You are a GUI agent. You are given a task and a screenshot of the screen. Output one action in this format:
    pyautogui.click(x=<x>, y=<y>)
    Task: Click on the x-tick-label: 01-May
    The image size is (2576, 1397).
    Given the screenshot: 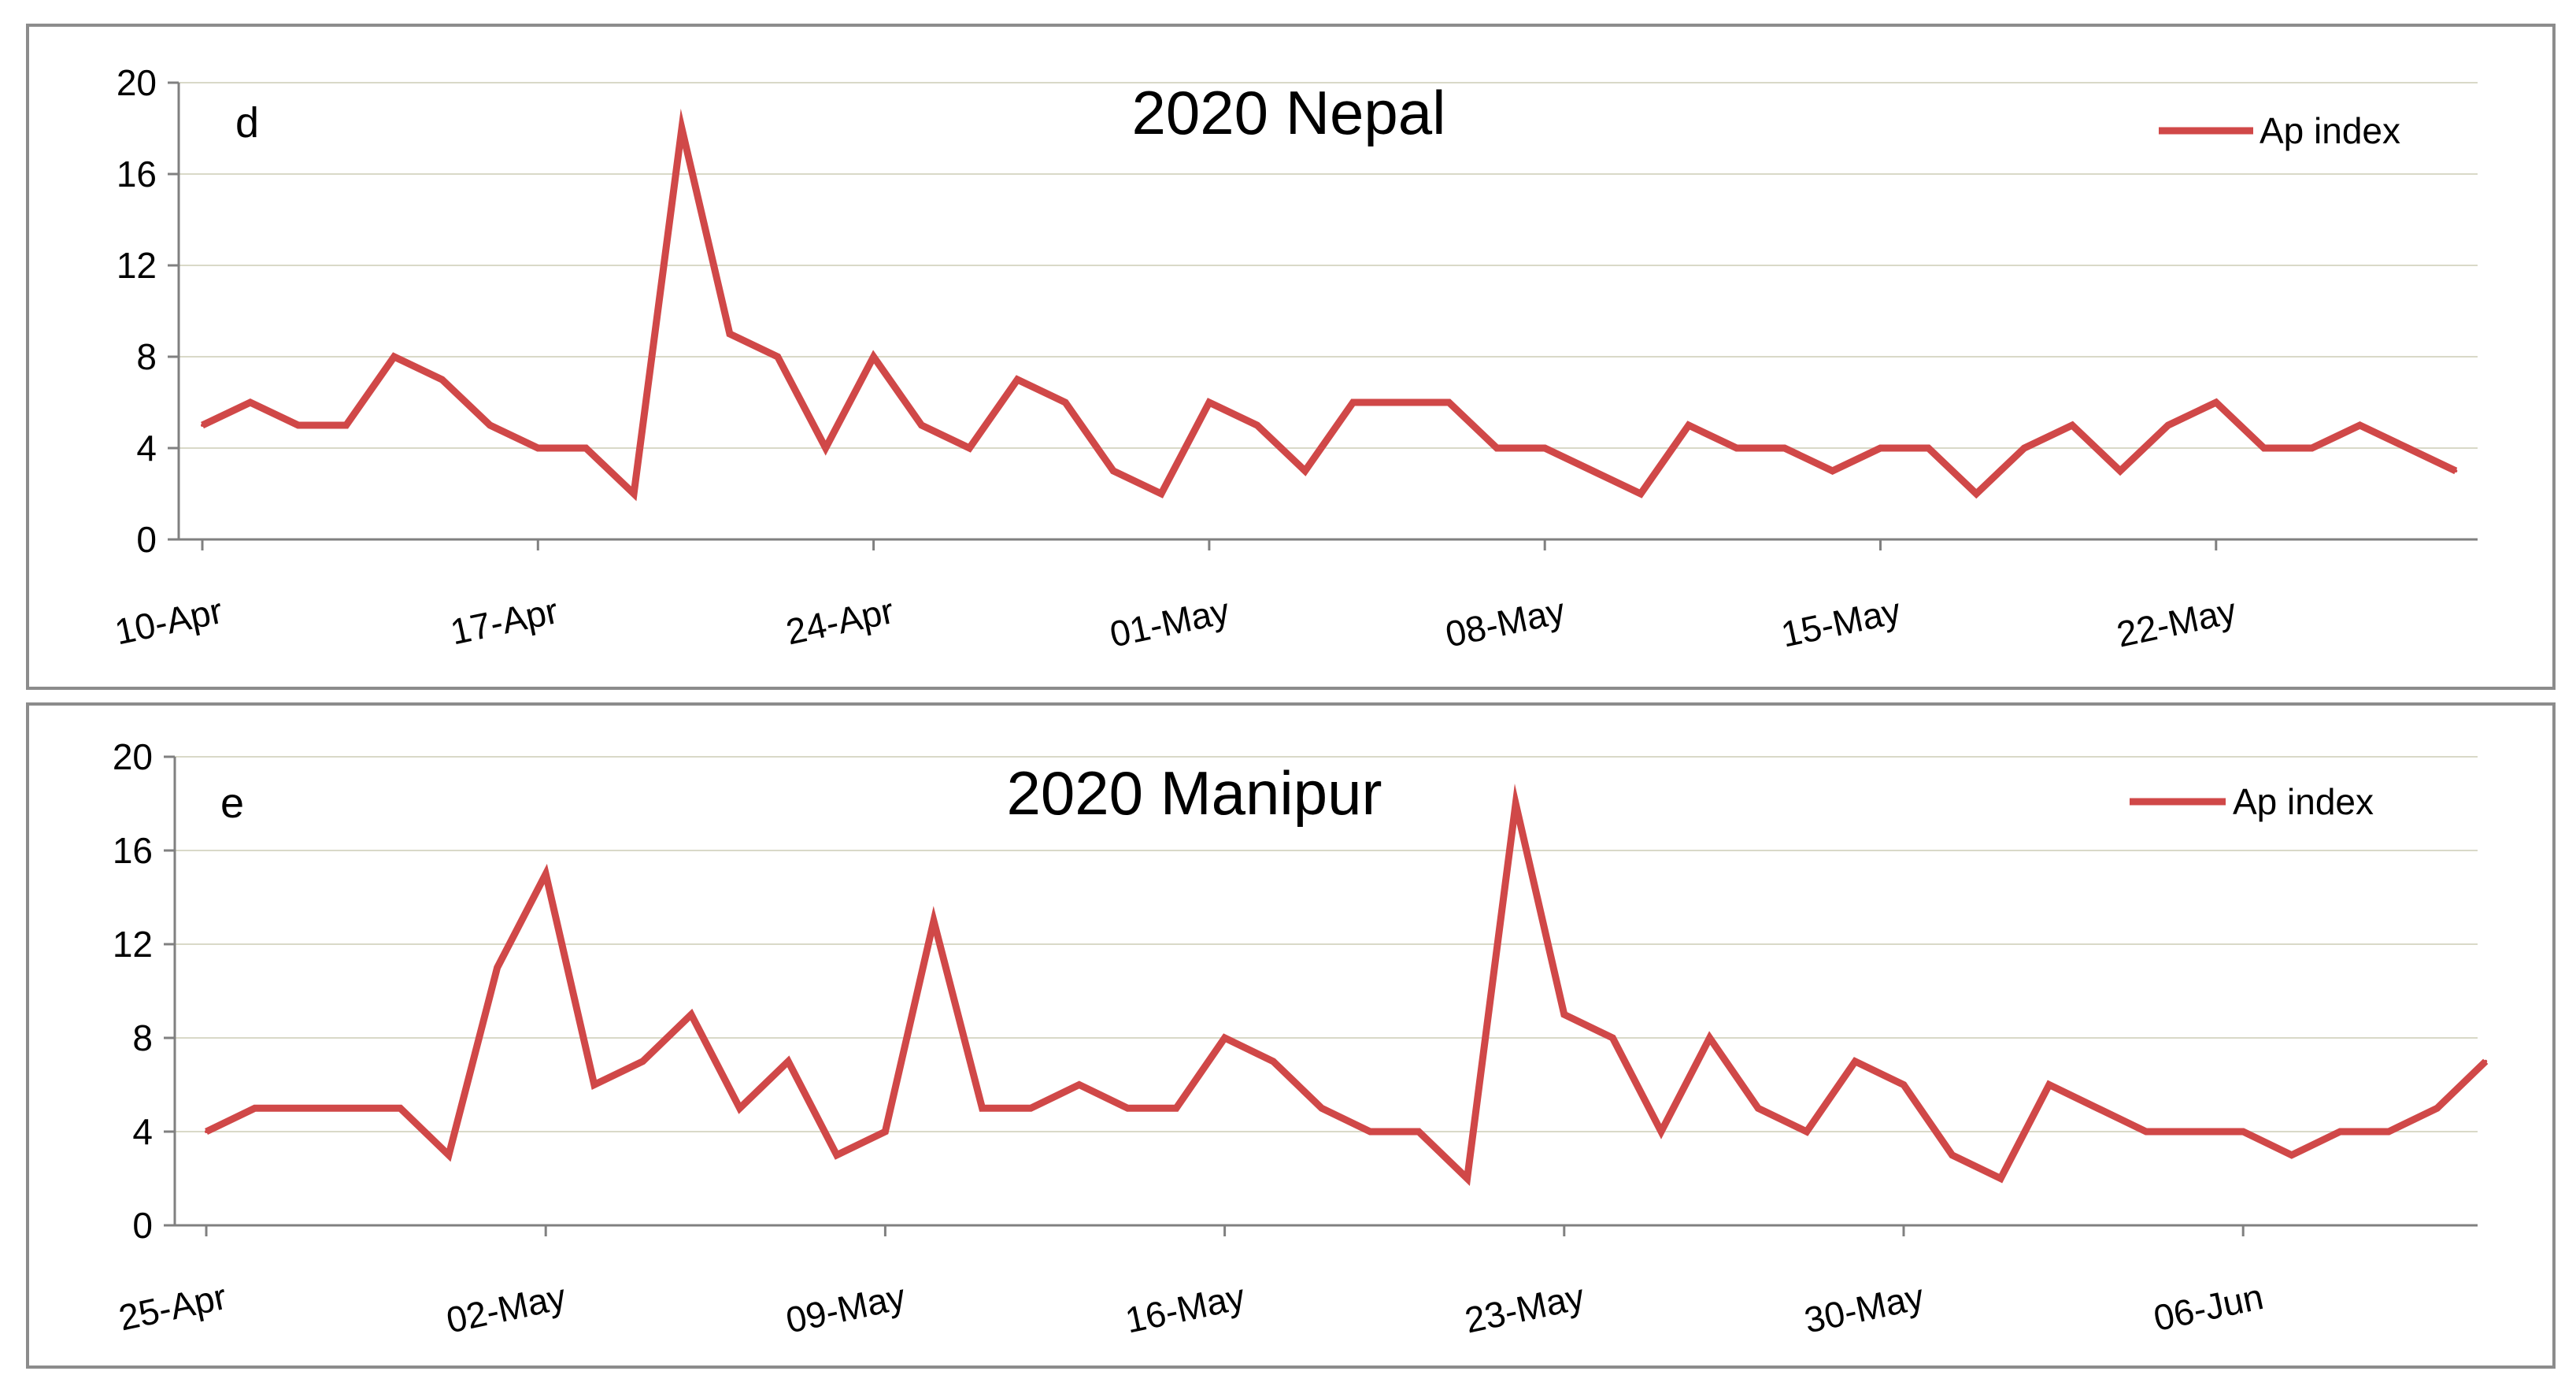 What is the action you would take?
    pyautogui.click(x=1169, y=622)
    